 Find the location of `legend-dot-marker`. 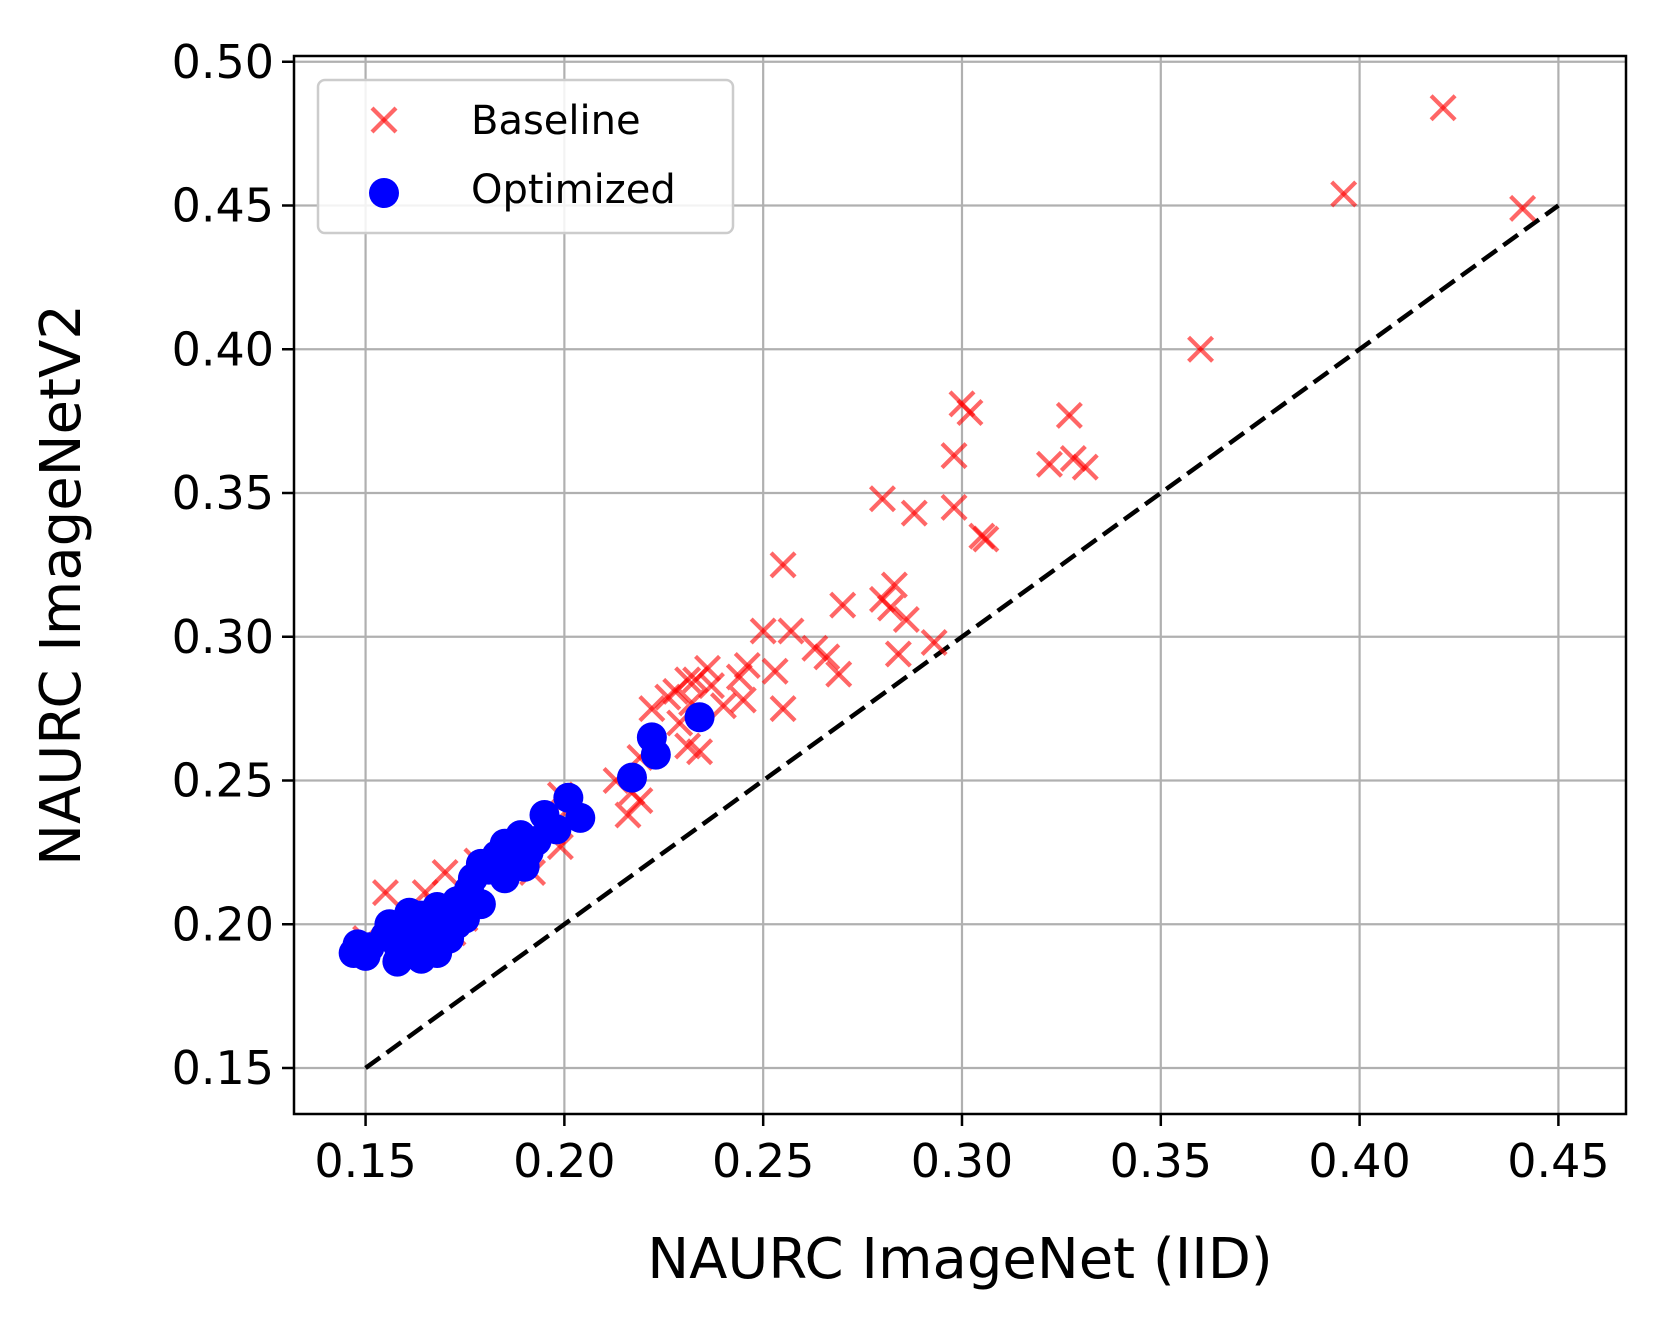

legend-dot-marker is located at coordinates (384, 193).